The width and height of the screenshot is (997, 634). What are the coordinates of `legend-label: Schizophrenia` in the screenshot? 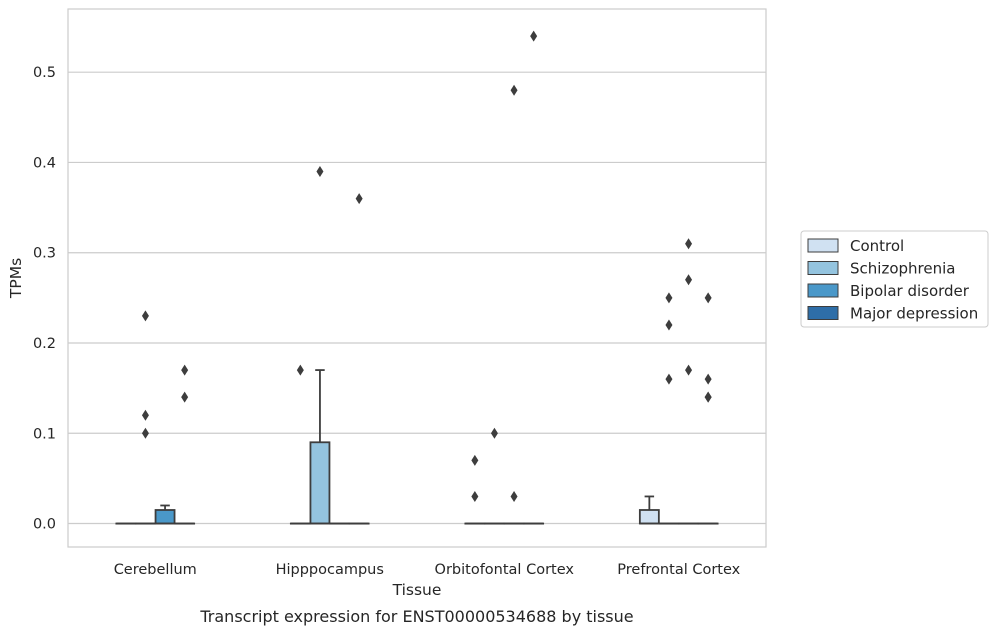 It's located at (902, 269).